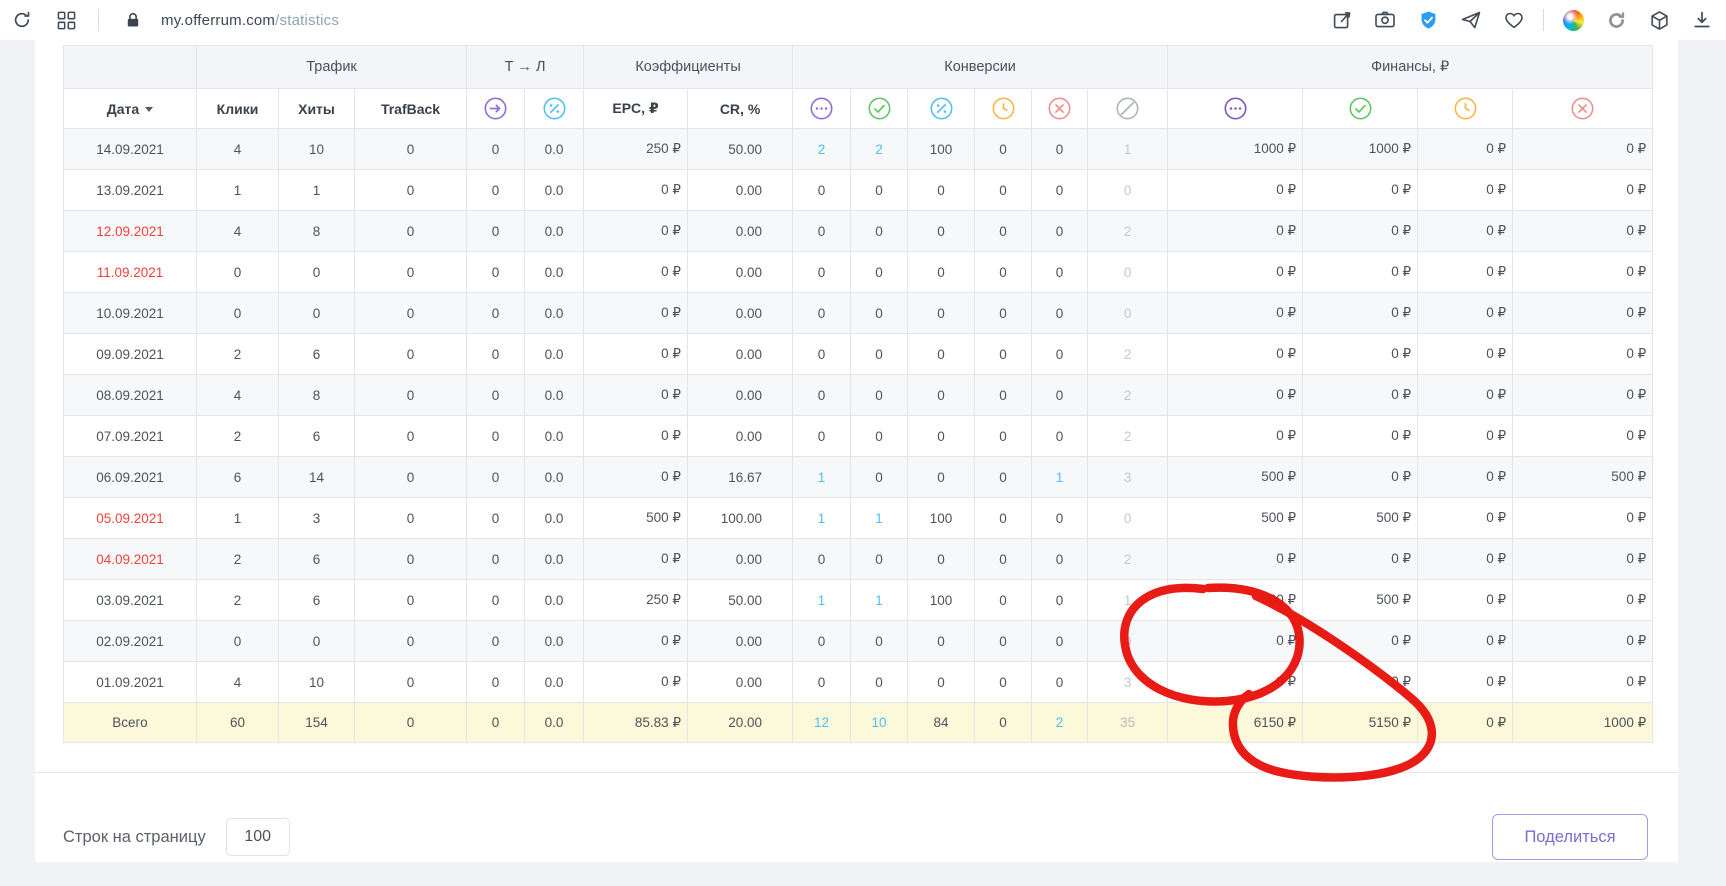  Describe the element at coordinates (1471, 20) in the screenshot. I see `send-icon` at that location.